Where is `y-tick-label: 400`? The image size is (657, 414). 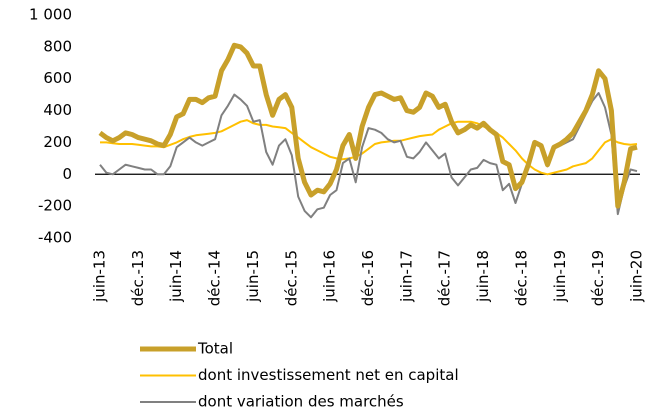 y-tick-label: 400 is located at coordinates (57, 110).